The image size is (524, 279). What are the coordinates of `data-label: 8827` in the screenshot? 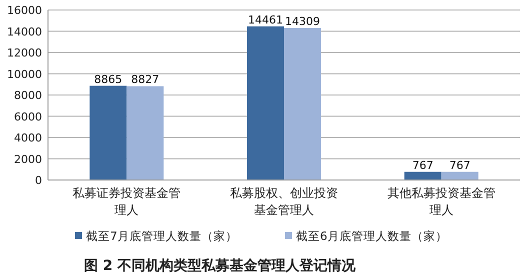 It's located at (145, 79).